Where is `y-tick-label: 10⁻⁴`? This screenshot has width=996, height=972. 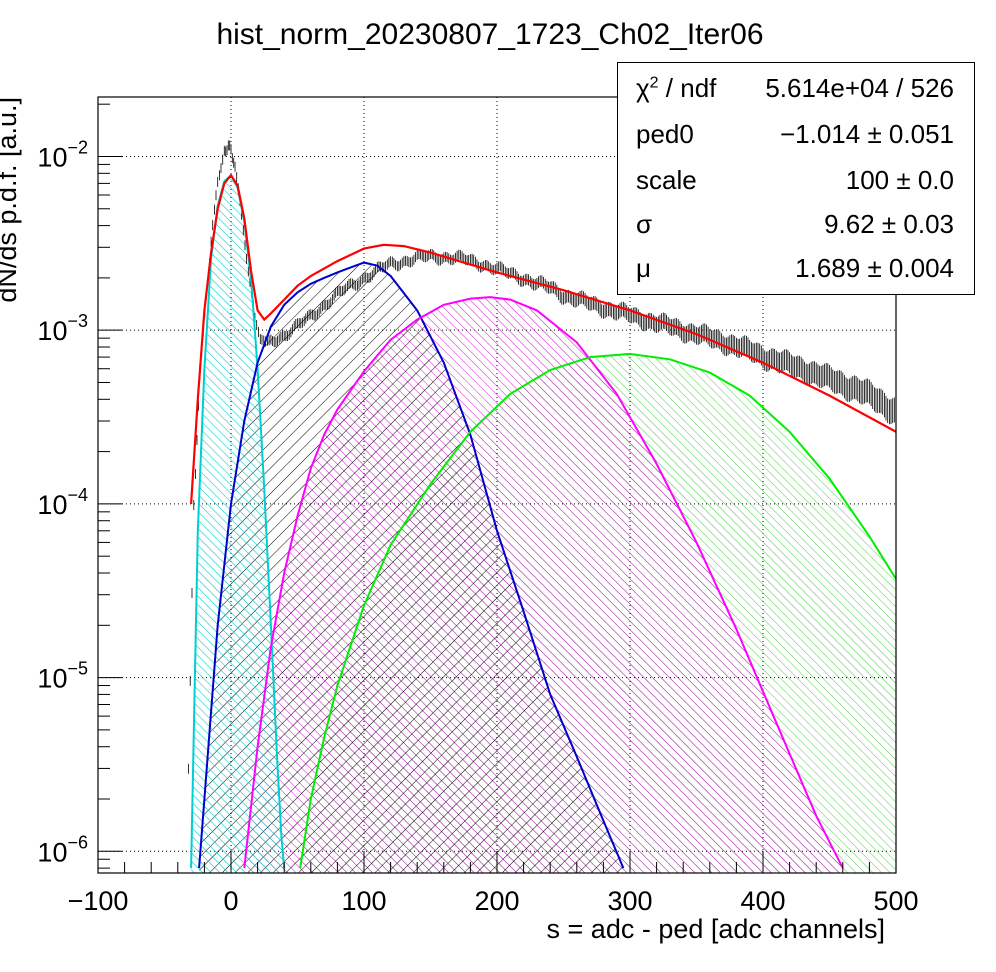 y-tick-label: 10⁻⁴ is located at coordinates (62, 502).